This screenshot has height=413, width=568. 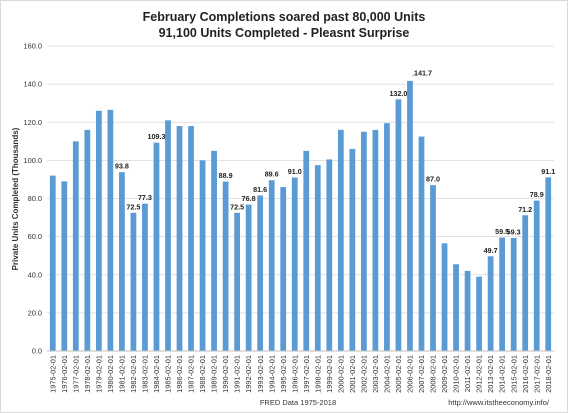 What do you see at coordinates (283, 374) in the screenshot?
I see `x-tick-label: 1995-02-01` at bounding box center [283, 374].